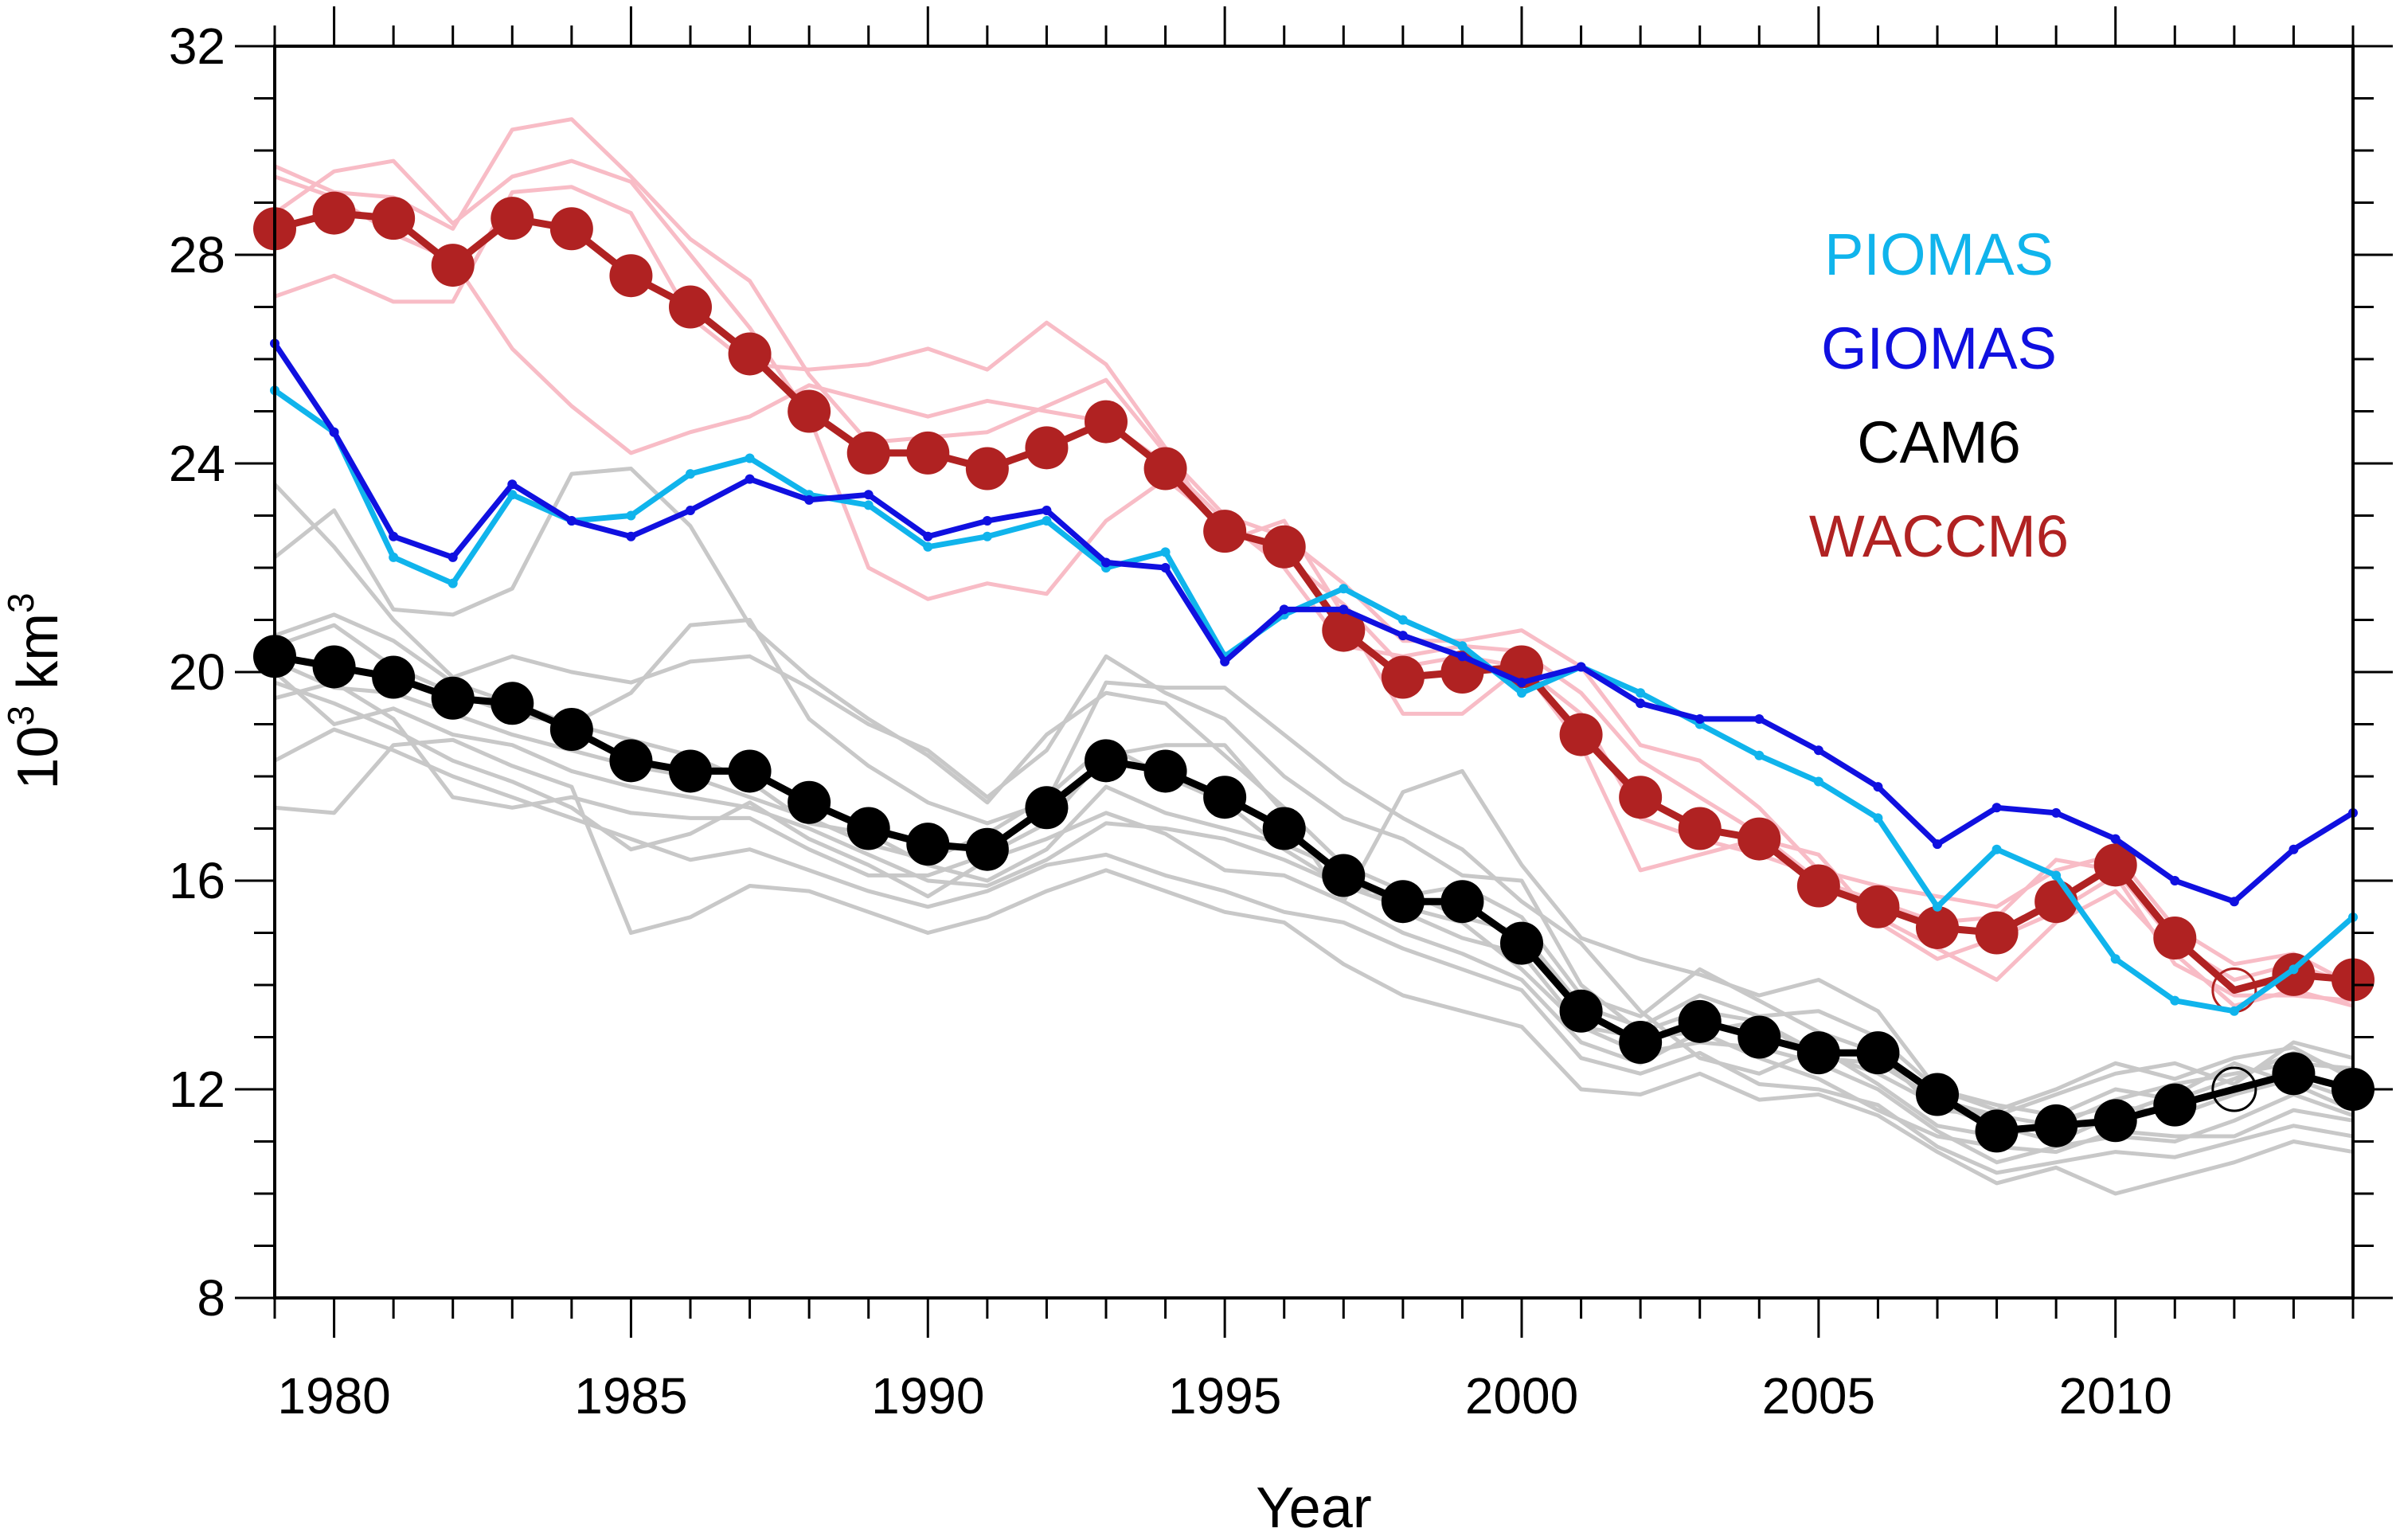 This screenshot has width=2396, height=1540. I want to click on giomas-point-2003, so click(1699, 718).